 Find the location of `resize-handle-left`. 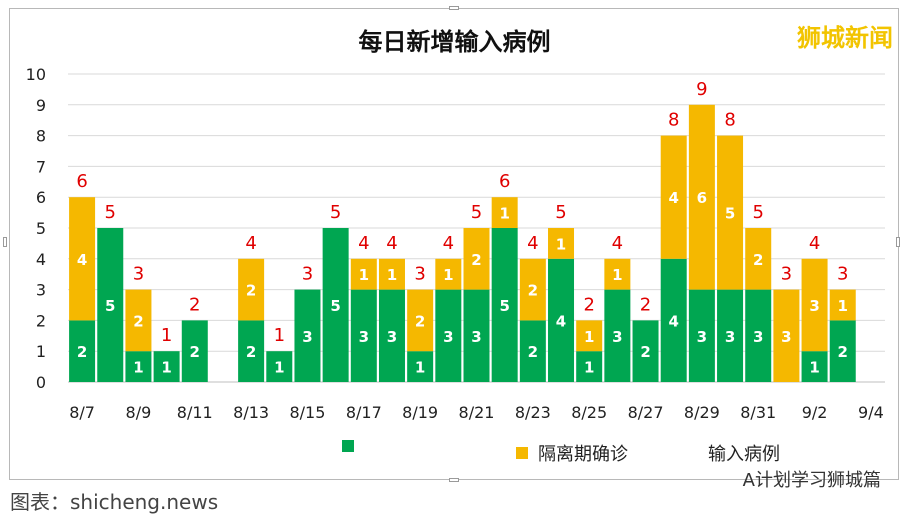

resize-handle-left is located at coordinates (5, 242).